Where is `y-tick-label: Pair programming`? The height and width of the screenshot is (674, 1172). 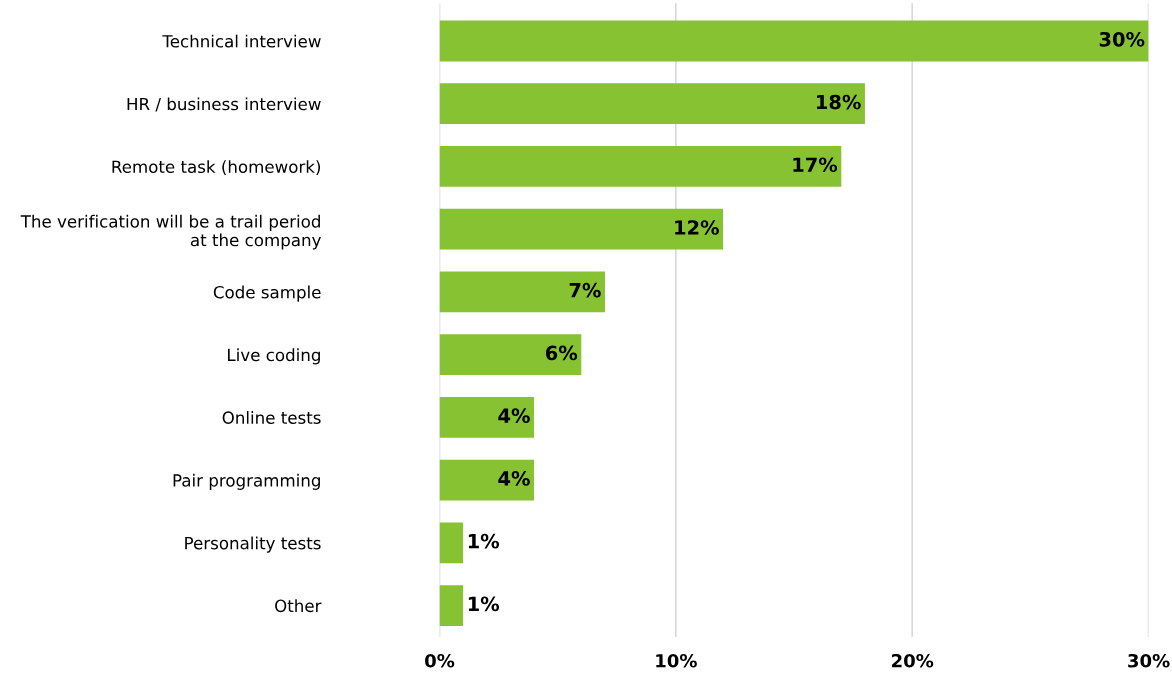 y-tick-label: Pair programming is located at coordinates (246, 481).